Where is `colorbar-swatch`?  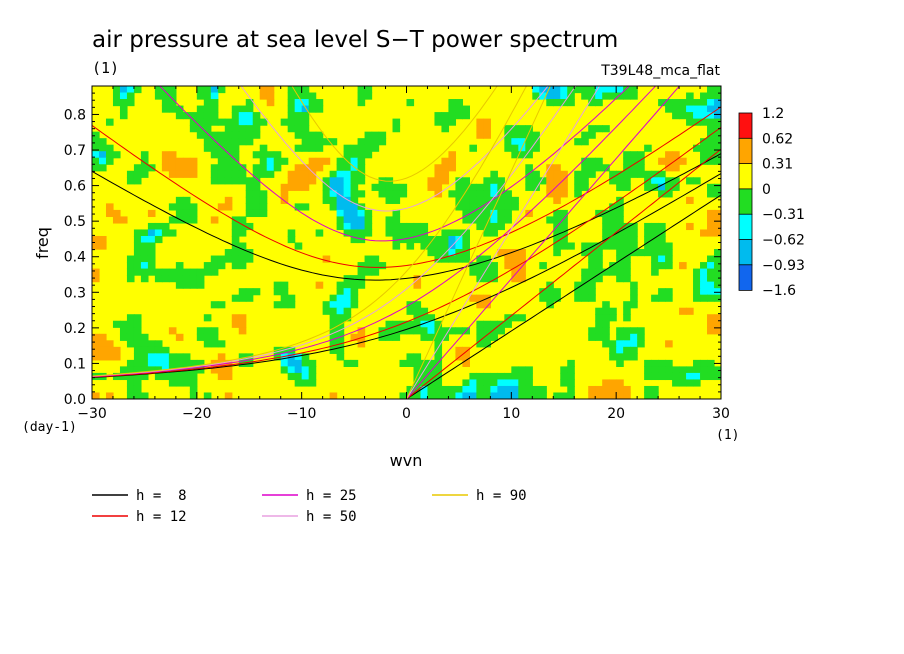
colorbar-swatch is located at coordinates (745, 126).